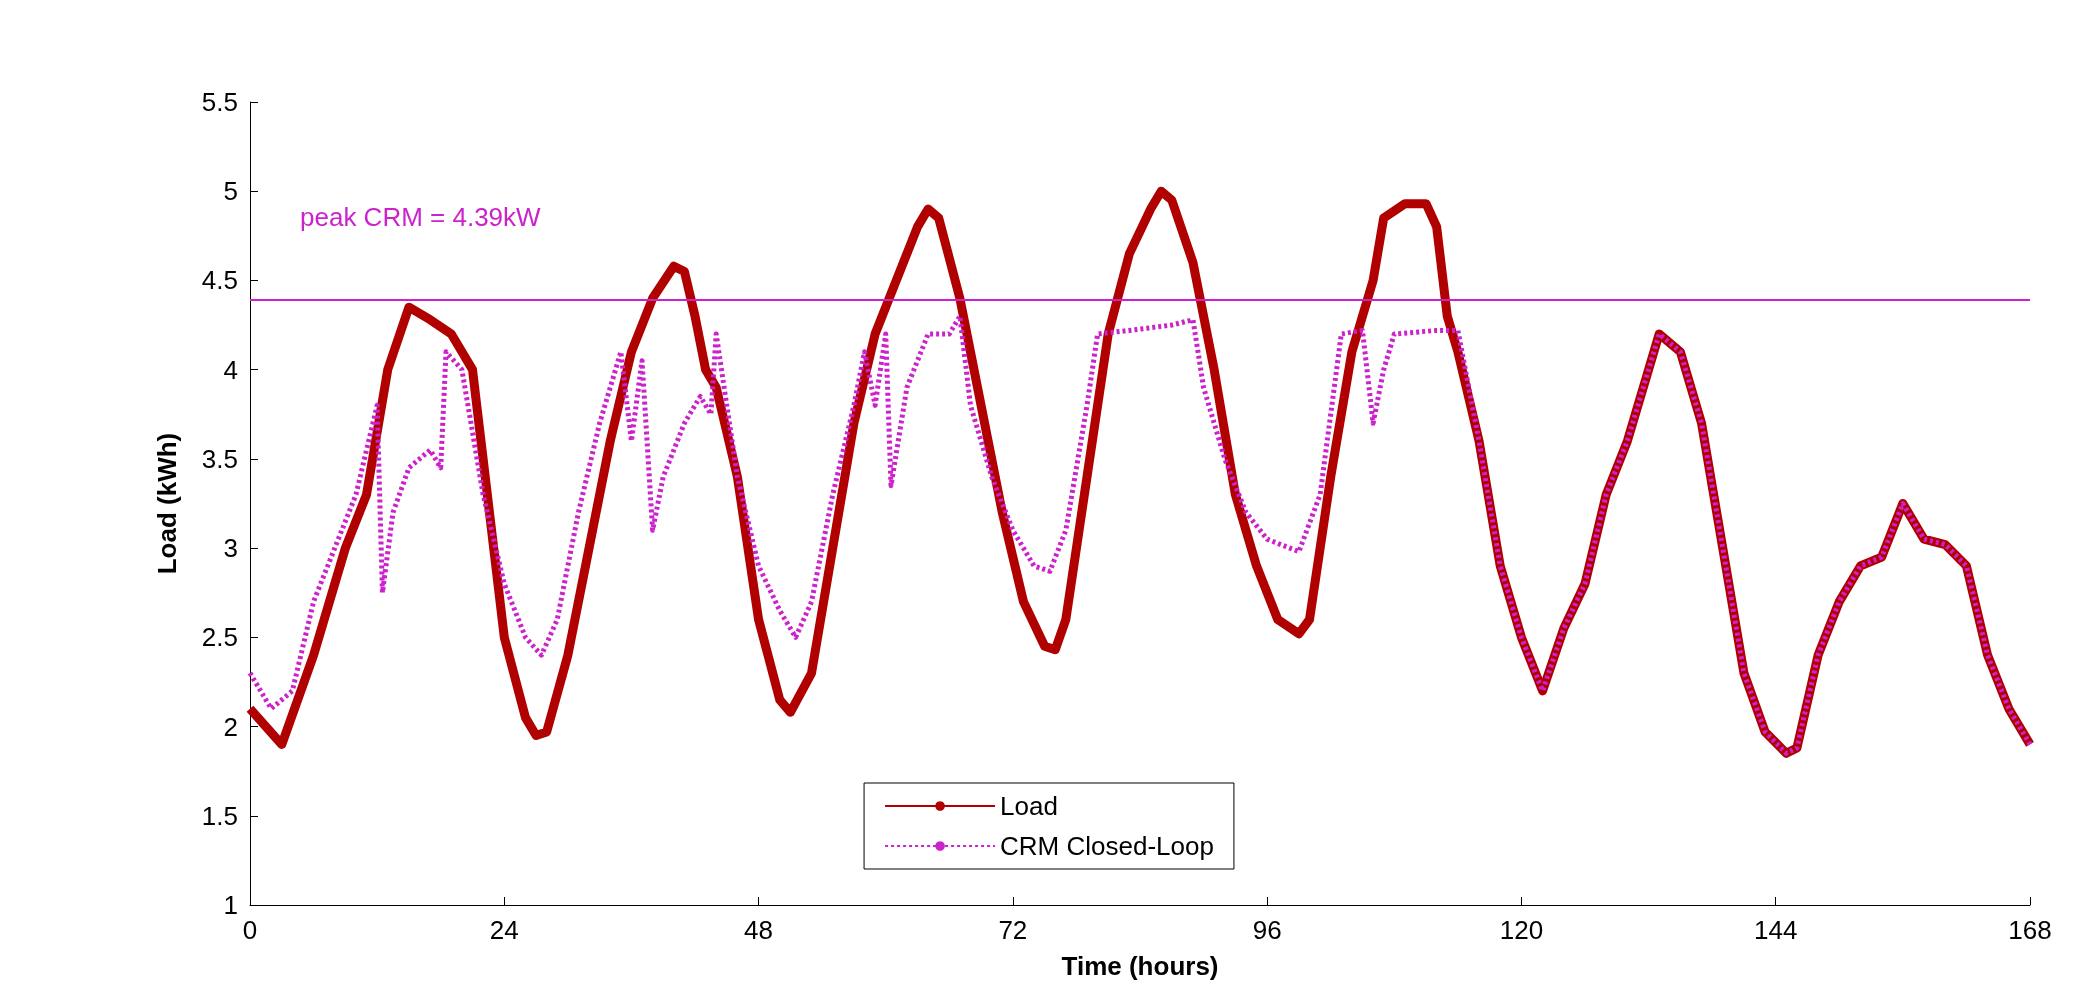  Describe the element at coordinates (230, 905) in the screenshot. I see `y-tick-label: 1` at that location.